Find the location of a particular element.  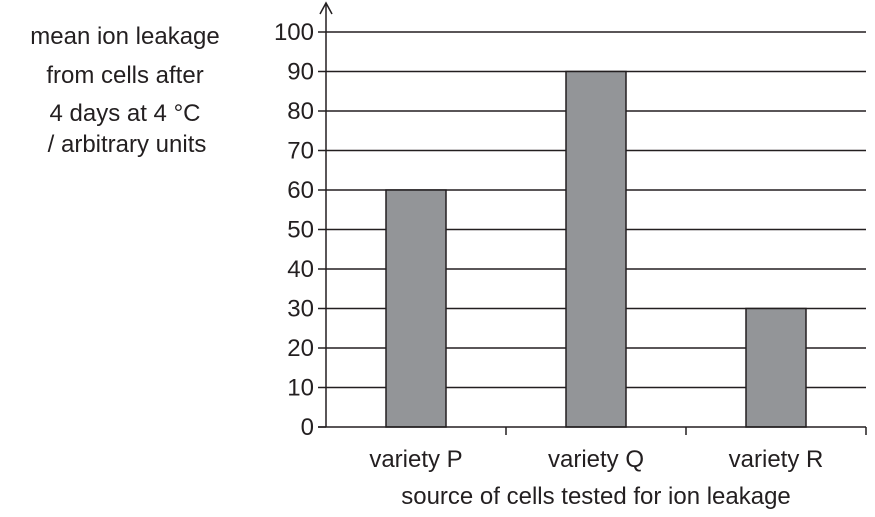

y-axis-label-line-3: 4 days at 4 °C is located at coordinates (124, 113).